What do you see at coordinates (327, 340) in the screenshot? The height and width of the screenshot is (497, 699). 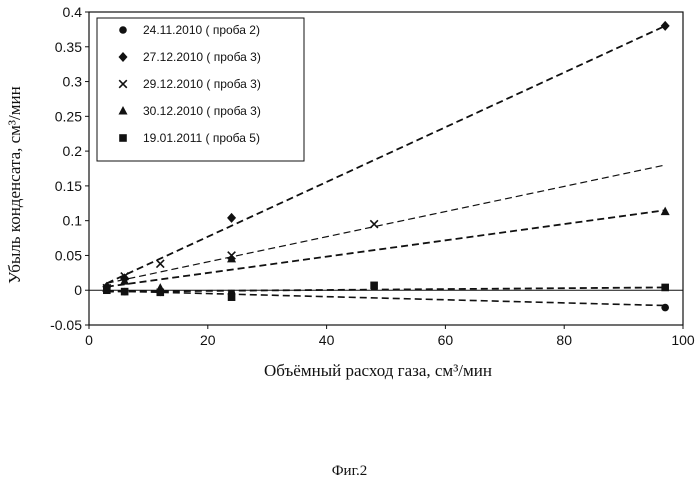 I see `x-tick-label: 40` at bounding box center [327, 340].